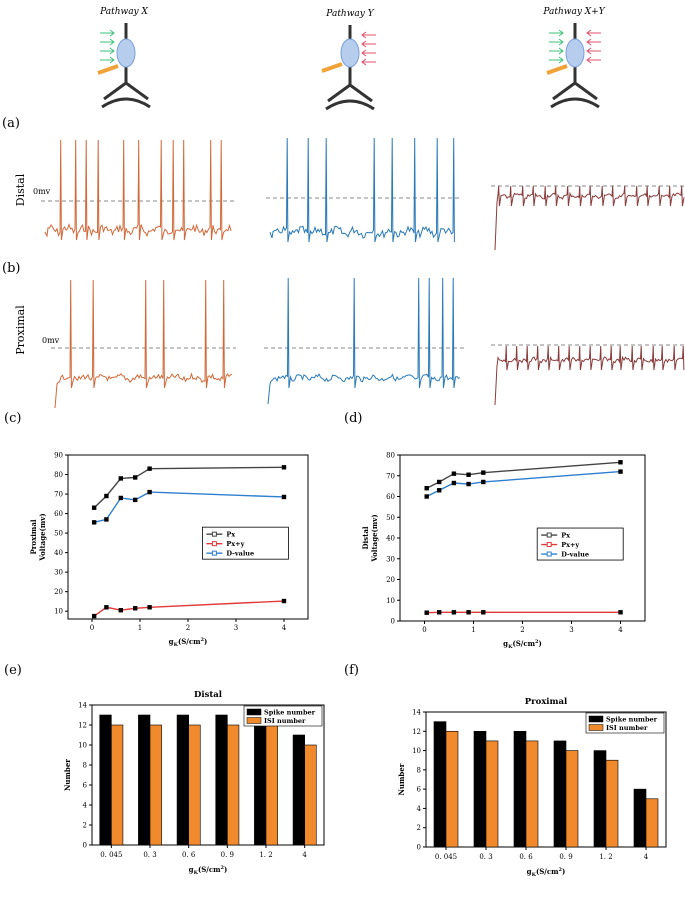 The width and height of the screenshot is (685, 900). I want to click on trace-proximal-y, so click(364, 341).